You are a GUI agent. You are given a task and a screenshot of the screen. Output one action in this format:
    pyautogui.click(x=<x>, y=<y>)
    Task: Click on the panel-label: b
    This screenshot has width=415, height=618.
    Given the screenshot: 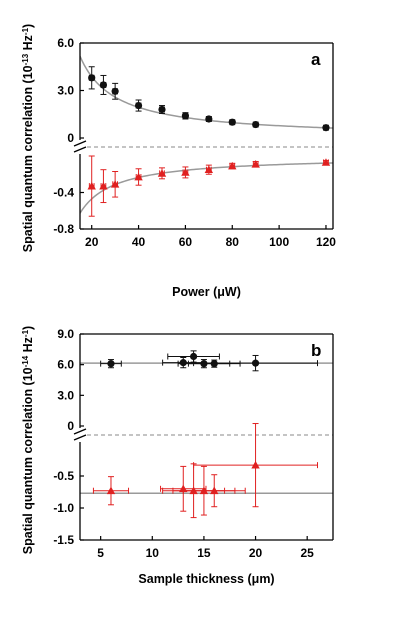 What is the action you would take?
    pyautogui.click(x=316, y=350)
    